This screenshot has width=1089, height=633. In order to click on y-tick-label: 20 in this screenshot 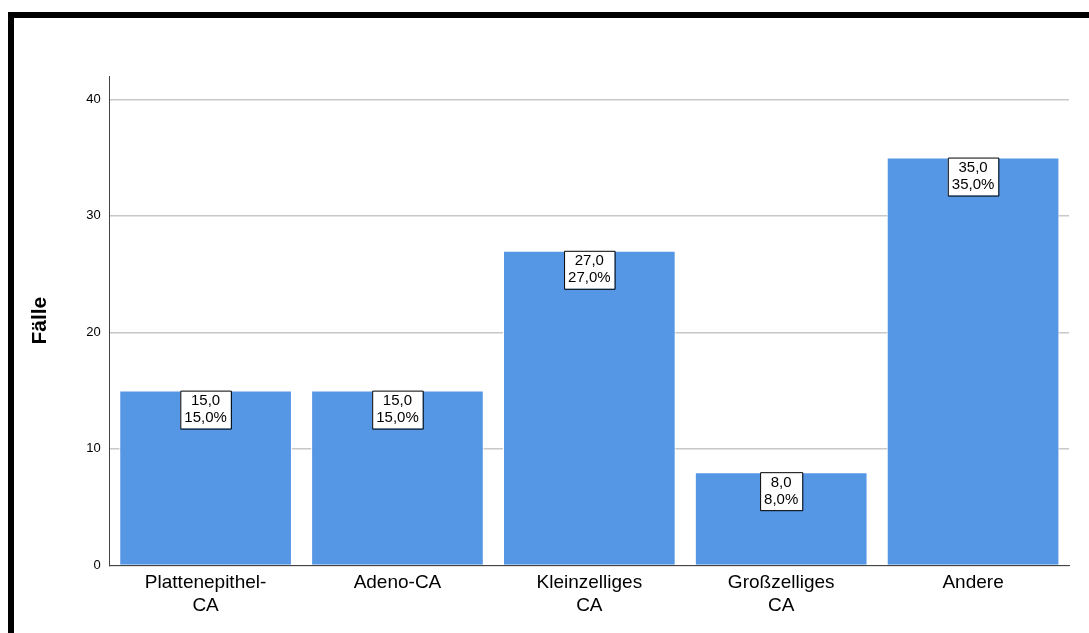, I will do `click(93, 331)`.